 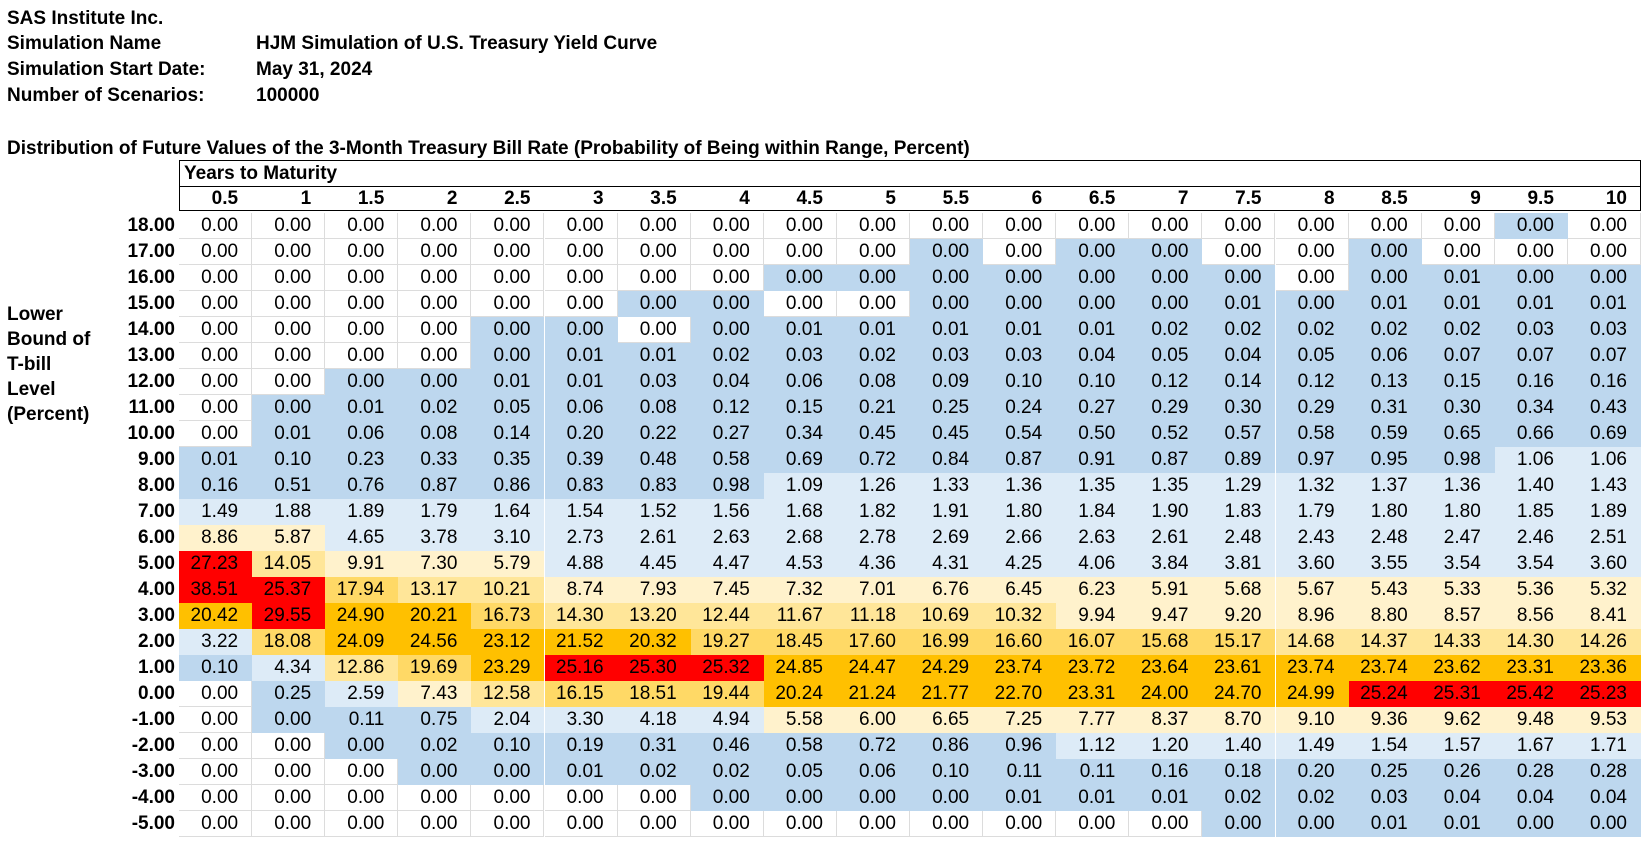 What do you see at coordinates (156, 667) in the screenshot?
I see `y-tick-label: 1.00` at bounding box center [156, 667].